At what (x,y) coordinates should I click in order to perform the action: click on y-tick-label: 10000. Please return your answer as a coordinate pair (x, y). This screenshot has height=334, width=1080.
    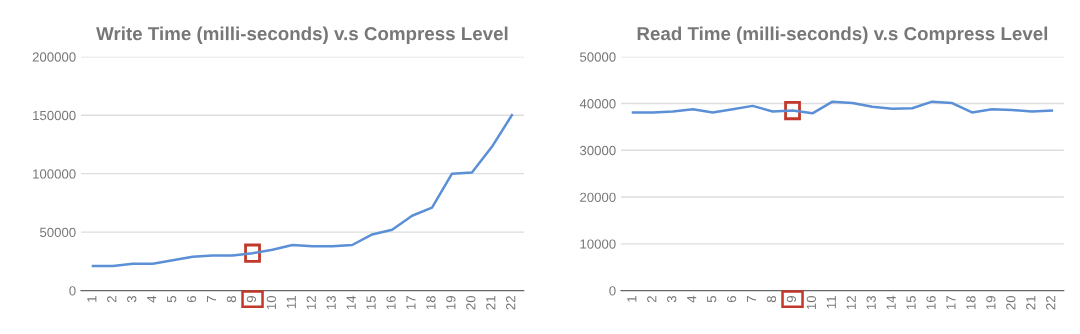
    Looking at the image, I should click on (598, 244).